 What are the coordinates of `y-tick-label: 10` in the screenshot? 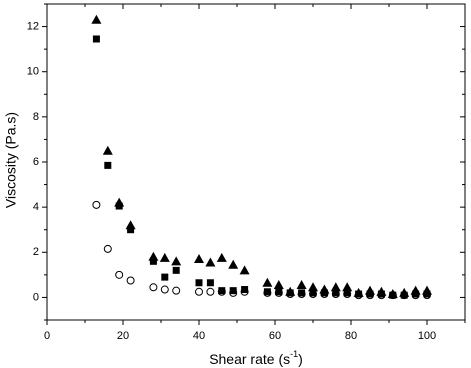 It's located at (33, 72).